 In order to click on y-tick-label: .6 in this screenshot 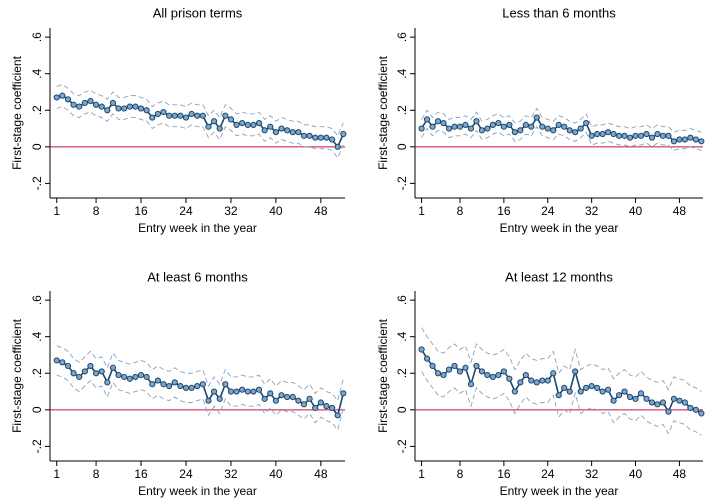, I will do `click(402, 300)`.